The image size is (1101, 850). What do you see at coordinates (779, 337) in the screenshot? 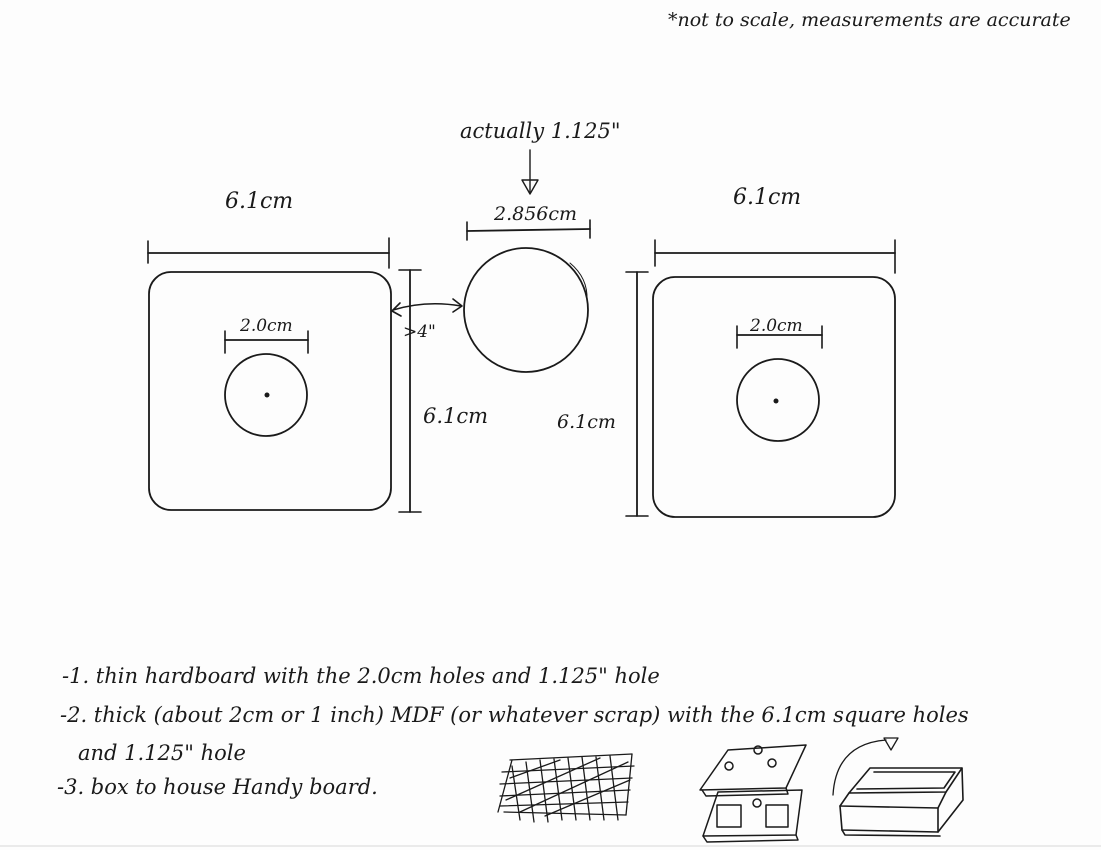
I see `right-hole-dimension-line` at bounding box center [779, 337].